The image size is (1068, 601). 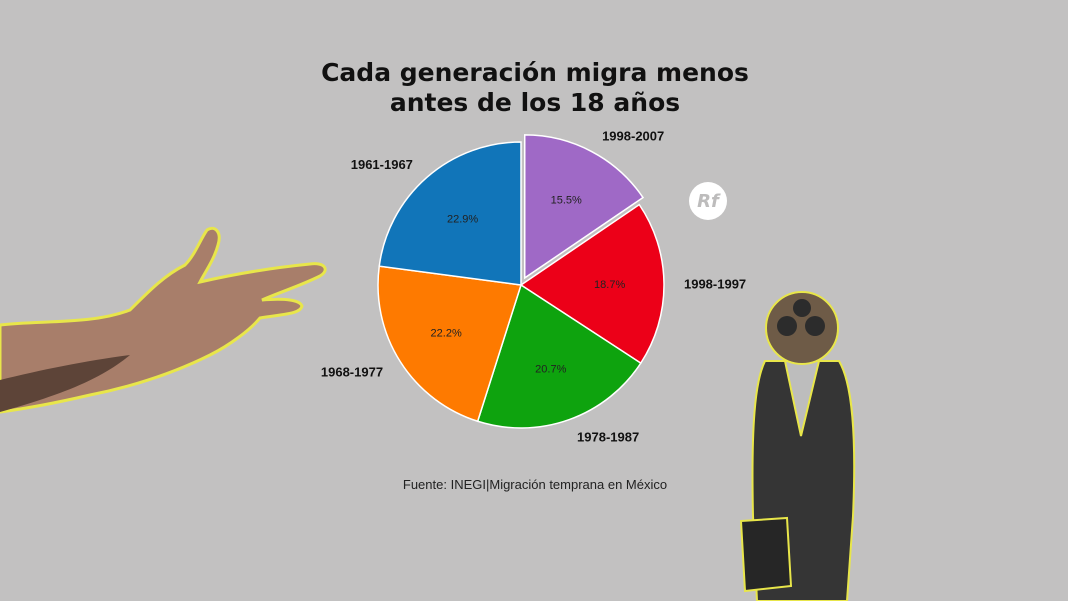 What do you see at coordinates (163, 320) in the screenshot?
I see `hand-illustration` at bounding box center [163, 320].